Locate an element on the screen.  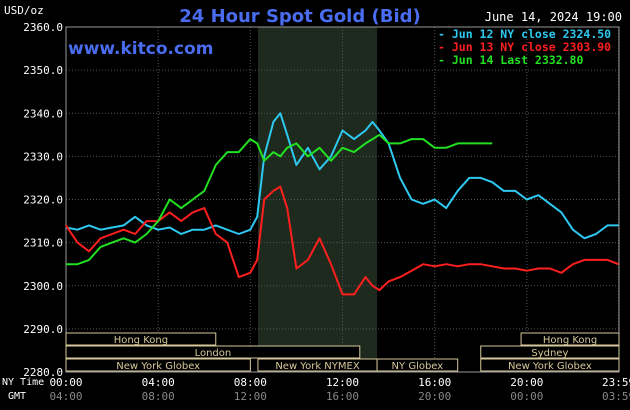
session-label: Sydney is located at coordinates (549, 353).